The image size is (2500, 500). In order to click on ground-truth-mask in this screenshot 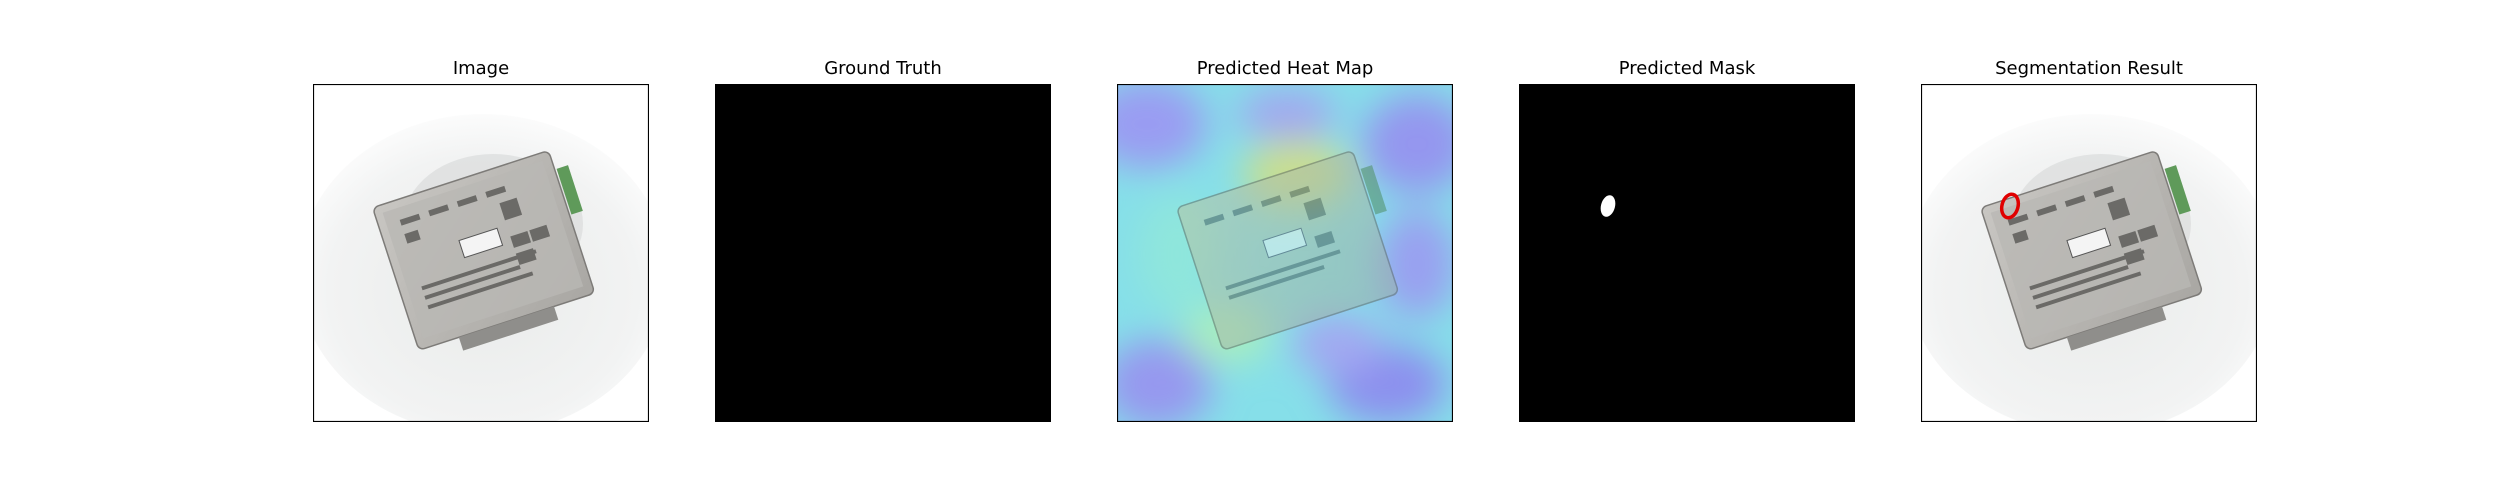, I will do `click(883, 253)`.